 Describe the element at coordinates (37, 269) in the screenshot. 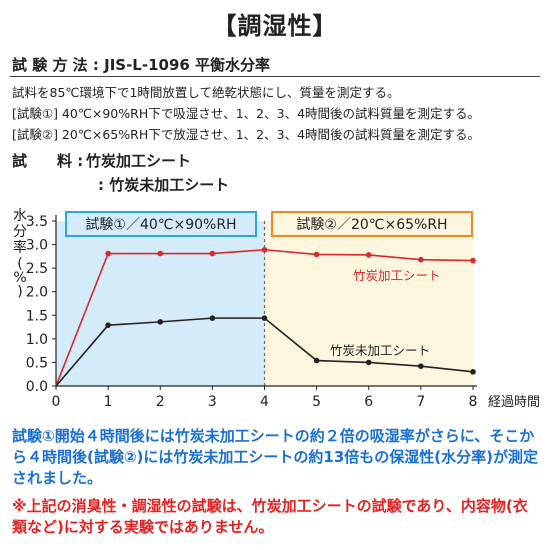

I see `y-tick-label: 2.5` at that location.